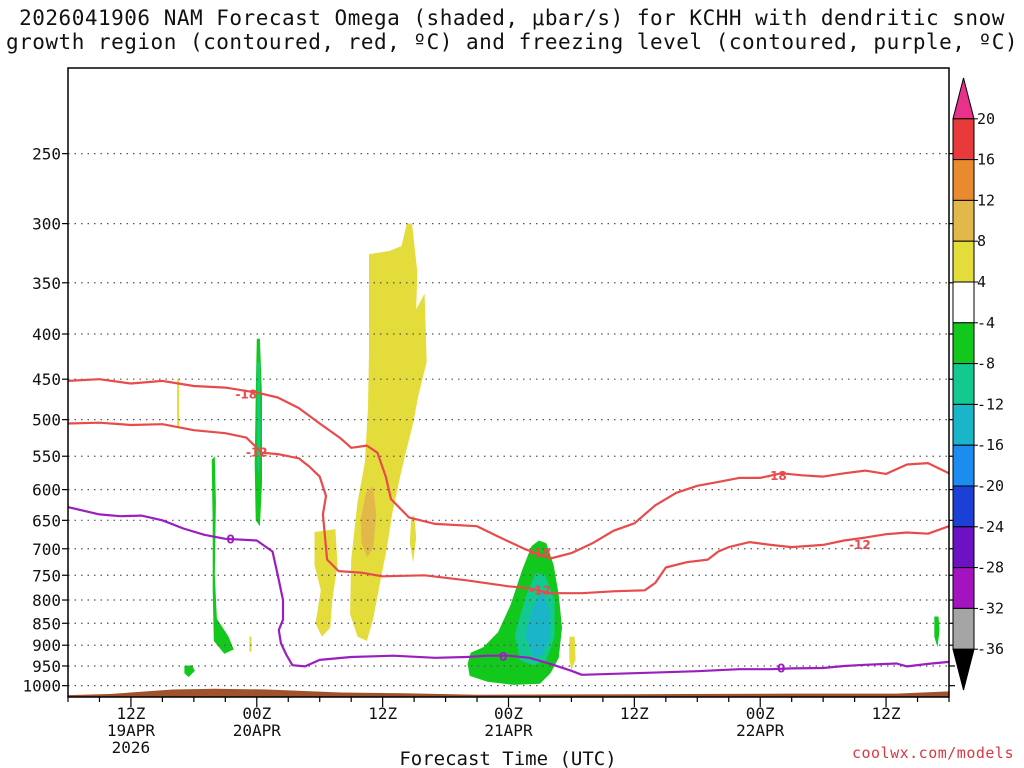  What do you see at coordinates (41, 686) in the screenshot?
I see `y-tick-label: 1000` at bounding box center [41, 686].